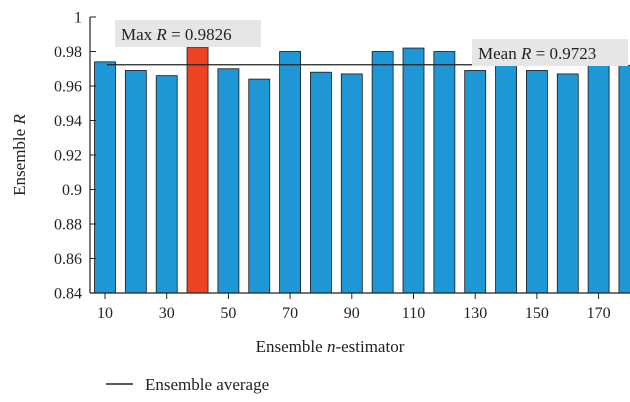 Image resolution: width=630 pixels, height=402 pixels. What do you see at coordinates (330, 346) in the screenshot?
I see `x-axis-title: Ensemble n-estimator` at bounding box center [330, 346].